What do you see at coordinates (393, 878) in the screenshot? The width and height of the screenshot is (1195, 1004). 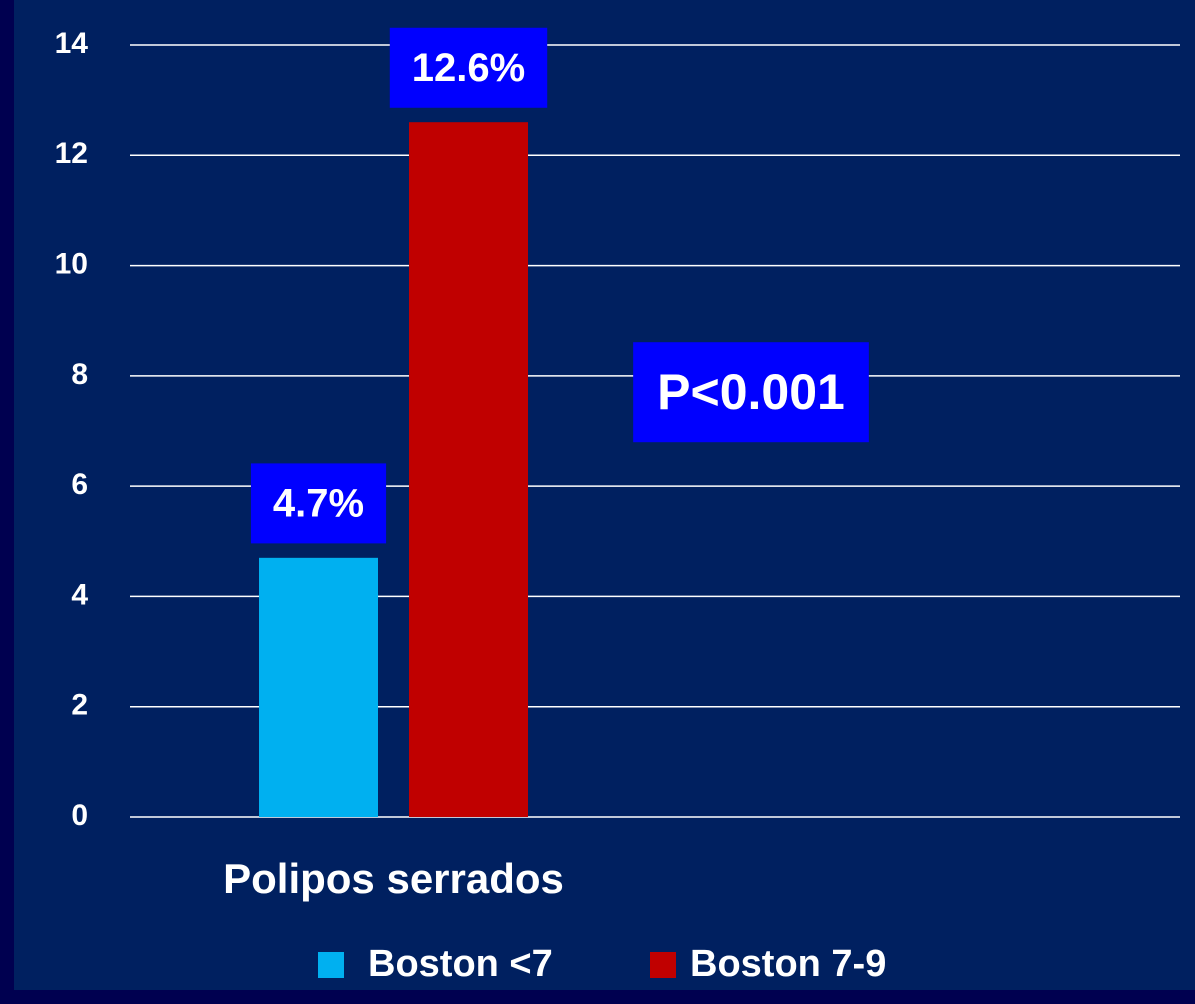 I see `x-tick-label: Polipos serrados` at bounding box center [393, 878].